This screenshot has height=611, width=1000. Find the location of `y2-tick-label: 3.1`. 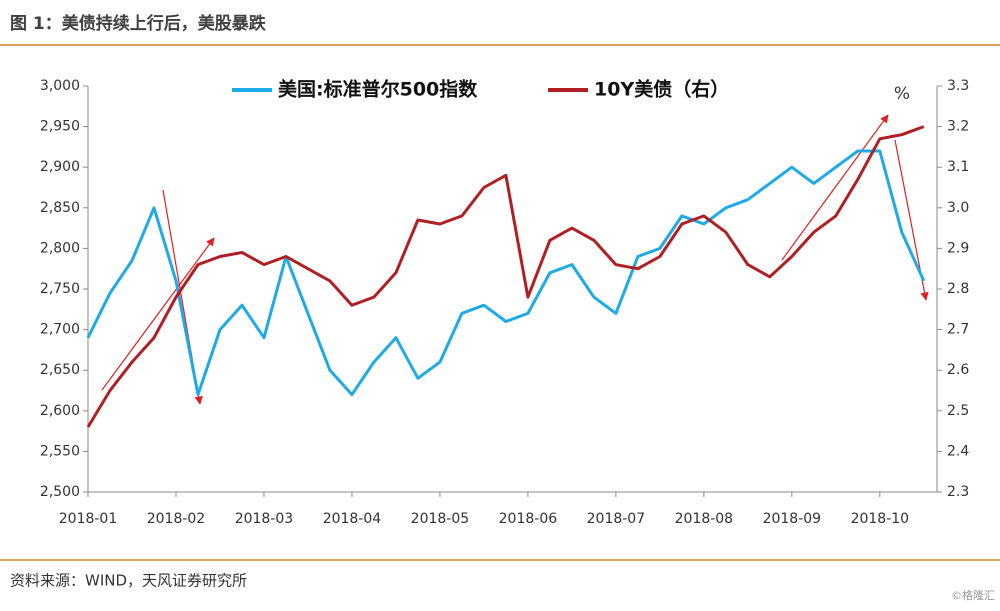

y2-tick-label: 3.1 is located at coordinates (958, 167).